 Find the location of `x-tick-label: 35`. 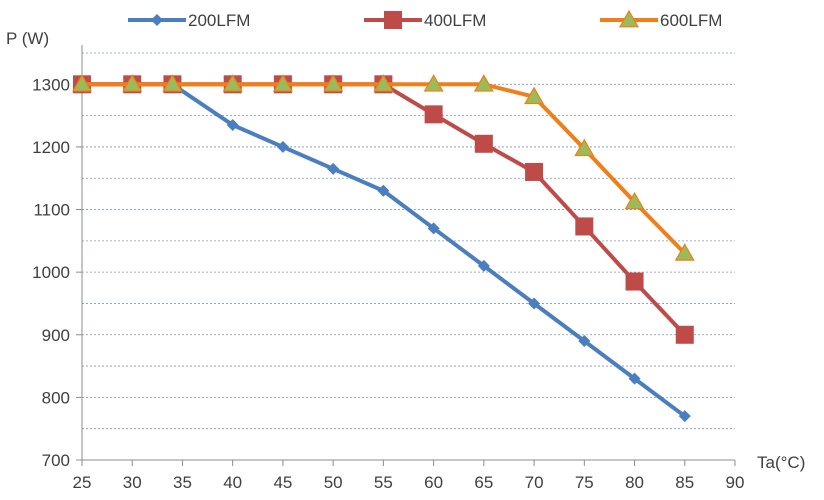

x-tick-label: 35 is located at coordinates (182, 482).